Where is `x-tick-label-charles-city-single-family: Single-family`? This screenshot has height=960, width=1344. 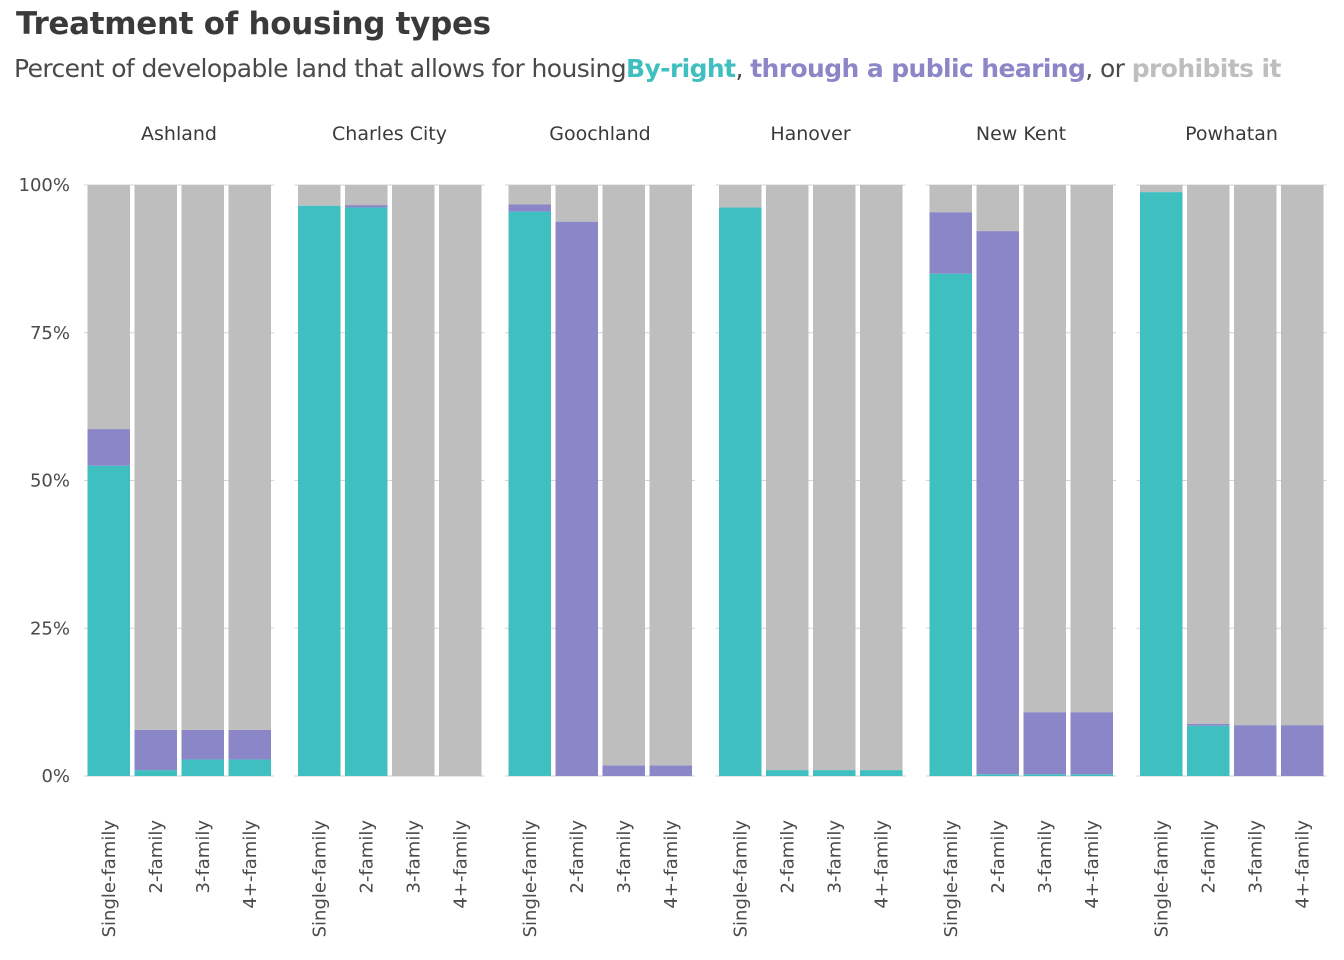 x-tick-label-charles-city-single-family: Single-family is located at coordinates (319, 879).